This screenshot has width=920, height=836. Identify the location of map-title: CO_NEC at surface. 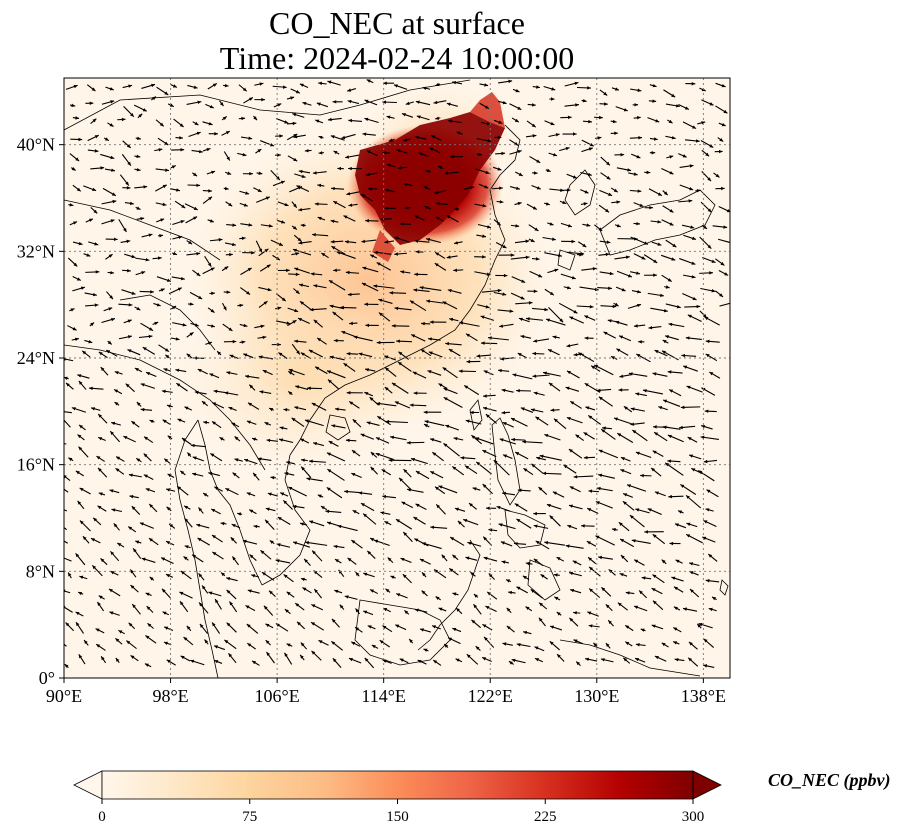
(397, 23).